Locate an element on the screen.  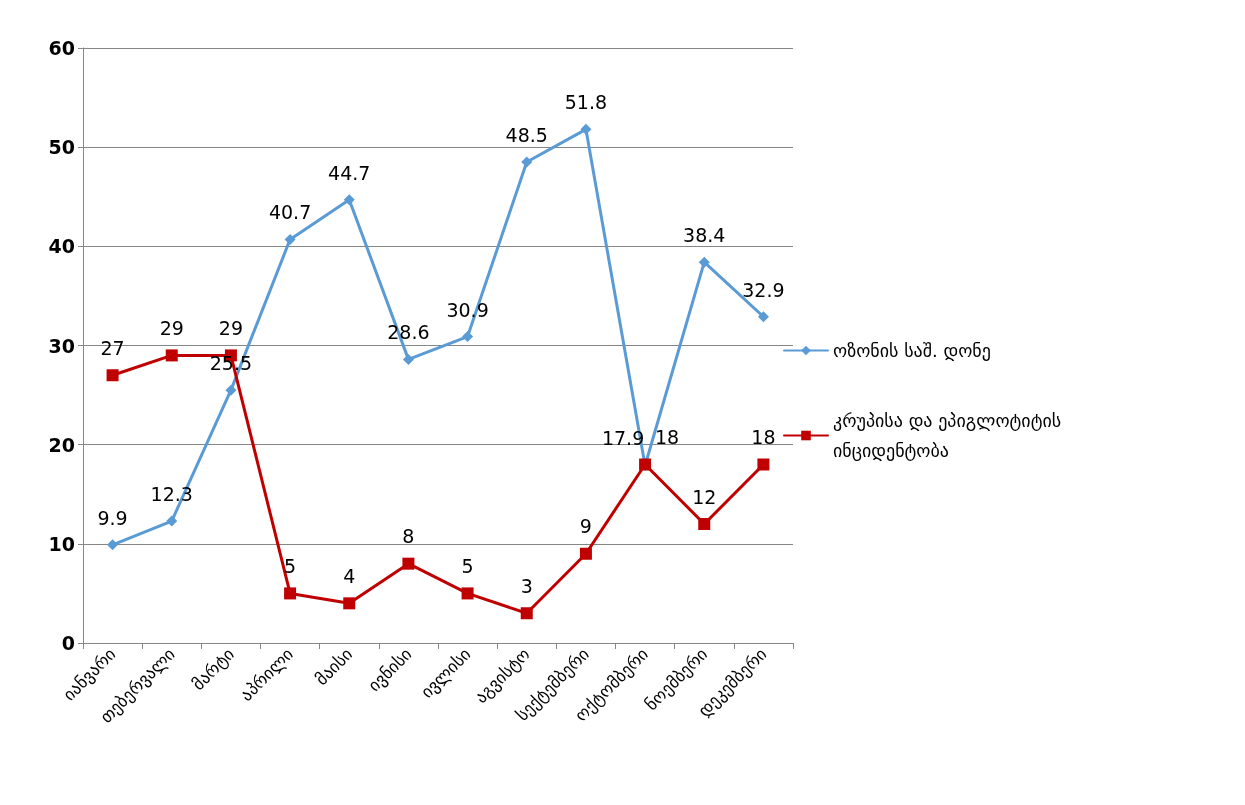
data-label: 8 is located at coordinates (408, 536).